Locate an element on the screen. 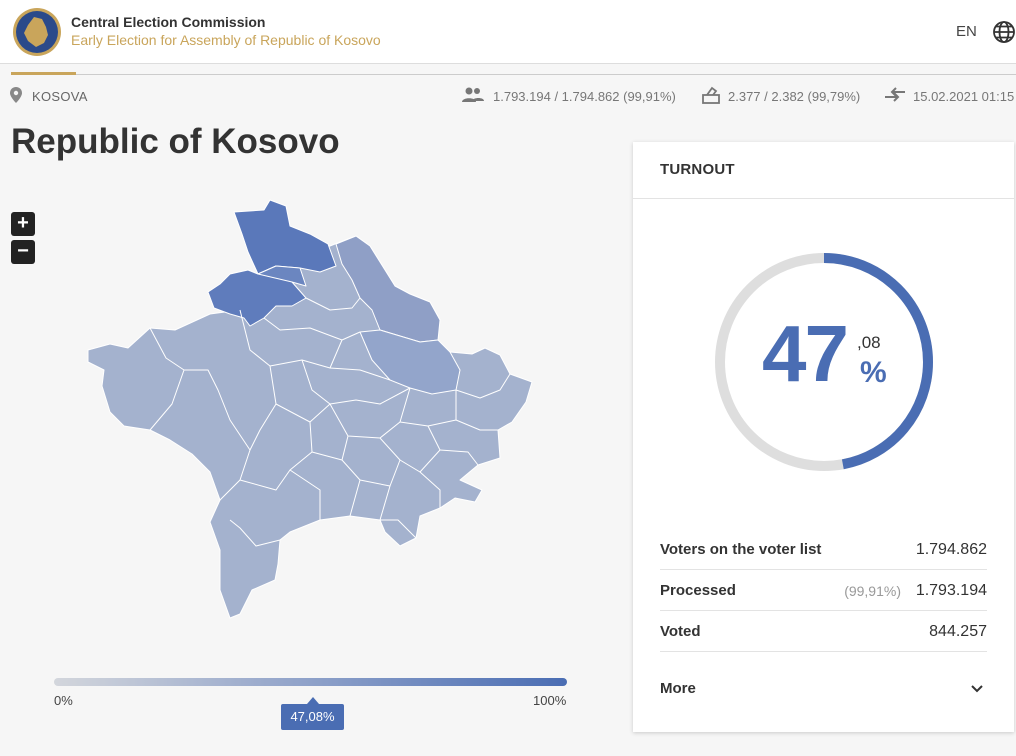 This screenshot has width=1016, height=756. location-pin-icon is located at coordinates (16, 95).